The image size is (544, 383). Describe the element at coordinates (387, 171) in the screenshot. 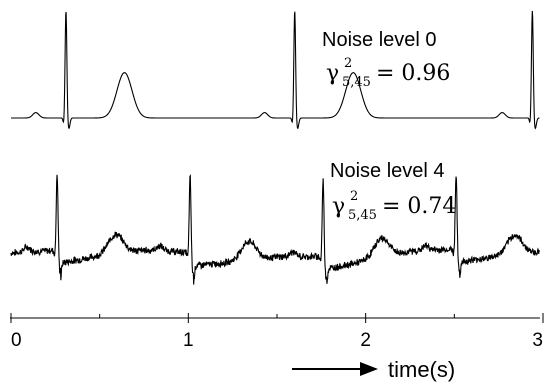

I see `annotation-noise-level-4: Noise level 4` at that location.